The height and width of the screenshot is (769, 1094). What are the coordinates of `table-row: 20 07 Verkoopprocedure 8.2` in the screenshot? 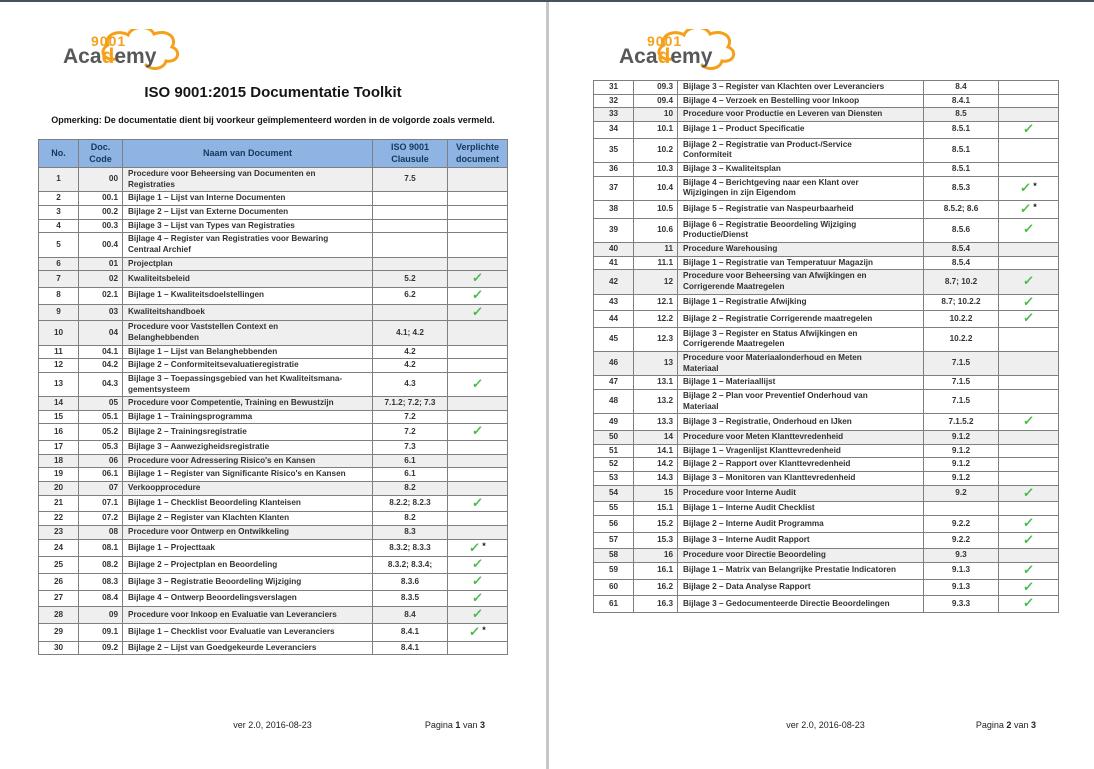 It's located at (273, 488).